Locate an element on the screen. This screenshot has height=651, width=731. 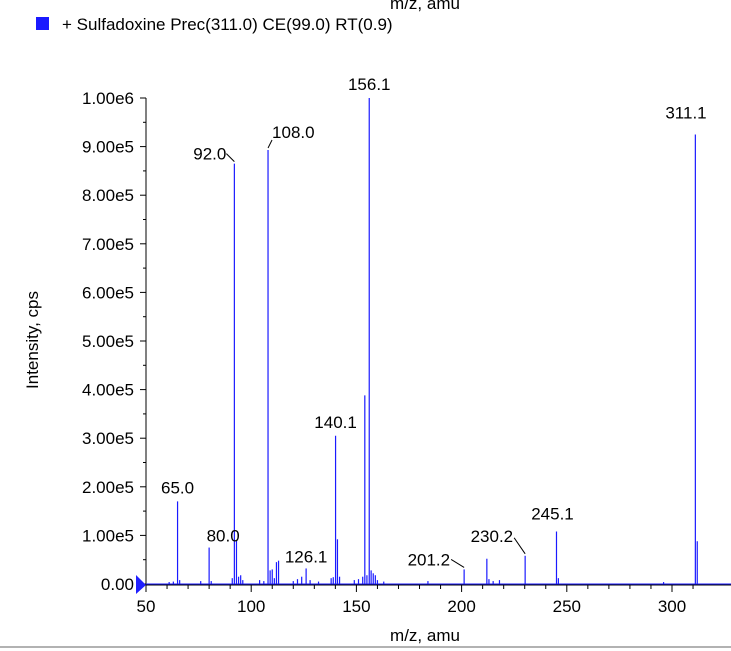
y-tick-label: 7.00e5 is located at coordinates (108, 244).